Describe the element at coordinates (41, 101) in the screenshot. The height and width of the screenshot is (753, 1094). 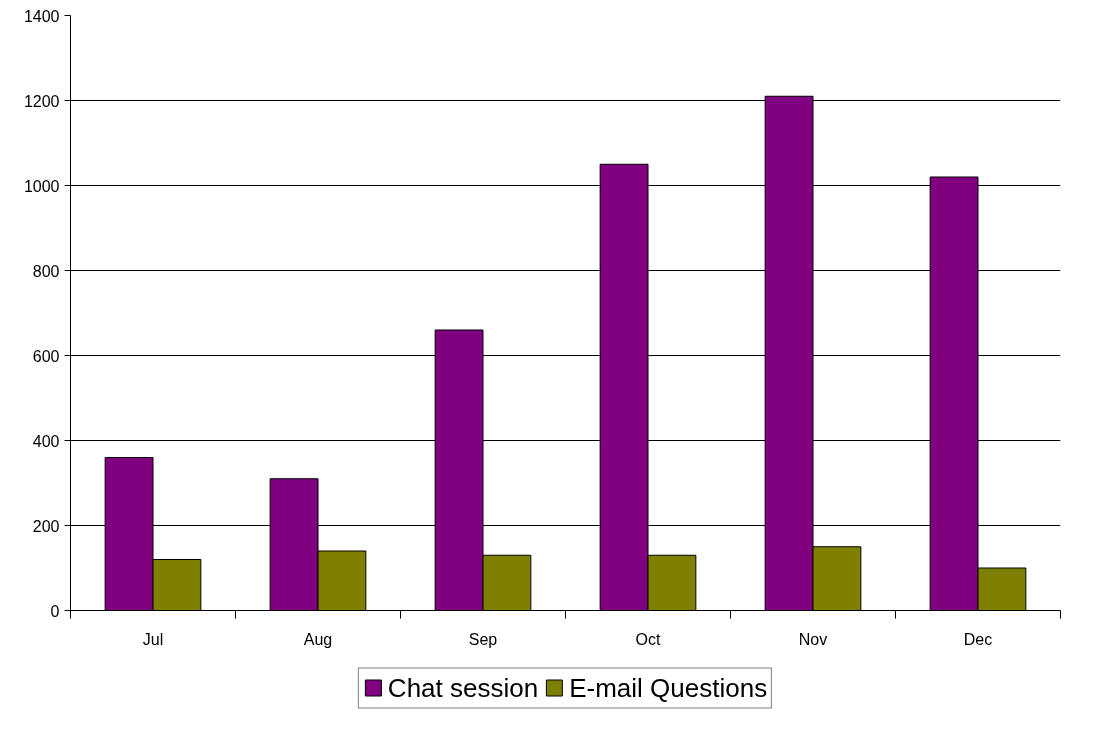
I see `y-tick-label: 1200` at that location.